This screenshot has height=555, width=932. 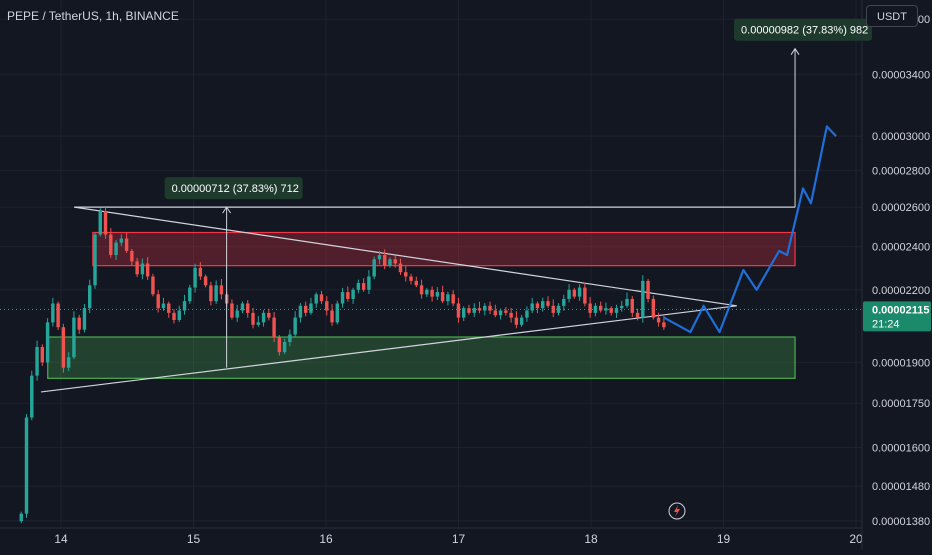 What do you see at coordinates (897, 316) in the screenshot?
I see `current-price-badge` at bounding box center [897, 316].